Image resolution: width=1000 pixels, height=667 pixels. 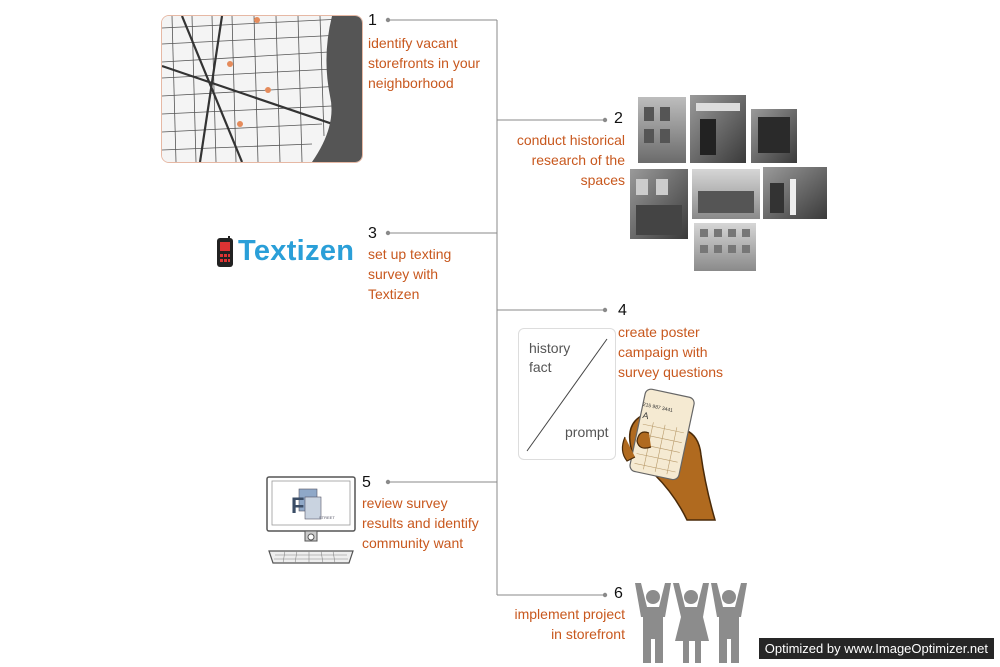 What do you see at coordinates (297, 505) in the screenshot?
I see `monitor-logo-letter: F` at bounding box center [297, 505].